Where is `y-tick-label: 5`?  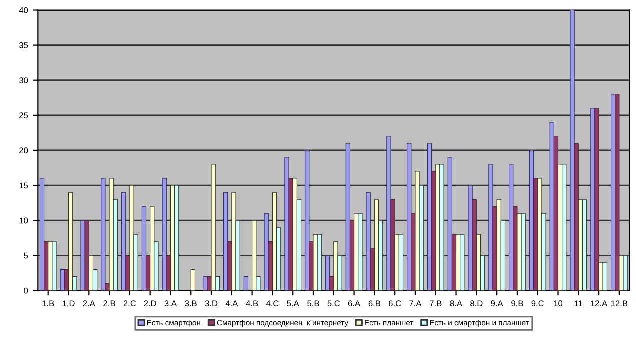
y-tick-label: 5 is located at coordinates (26, 255).